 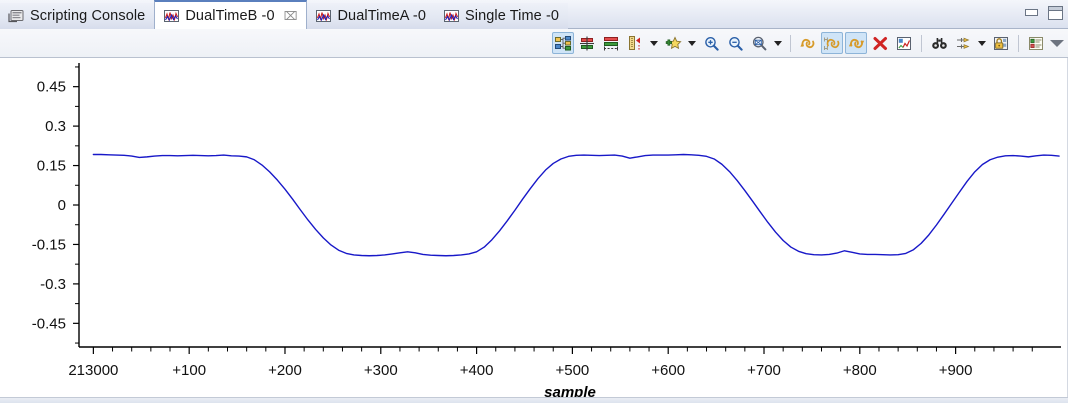 What do you see at coordinates (587, 43) in the screenshot?
I see `center-waveform-icon` at bounding box center [587, 43].